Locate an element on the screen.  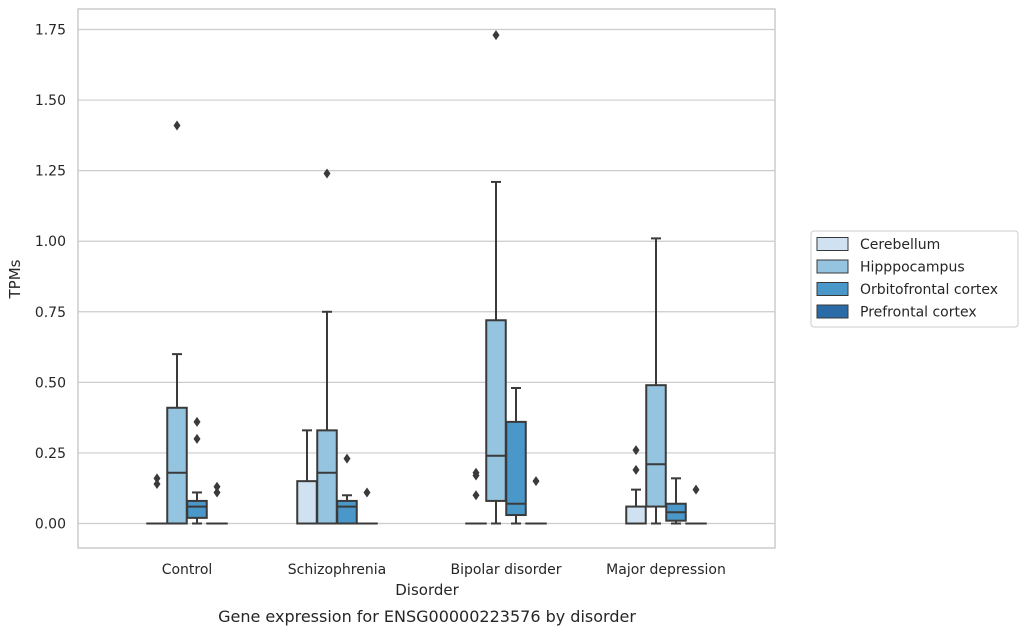
x-axis-label: Disorder is located at coordinates (427, 590).